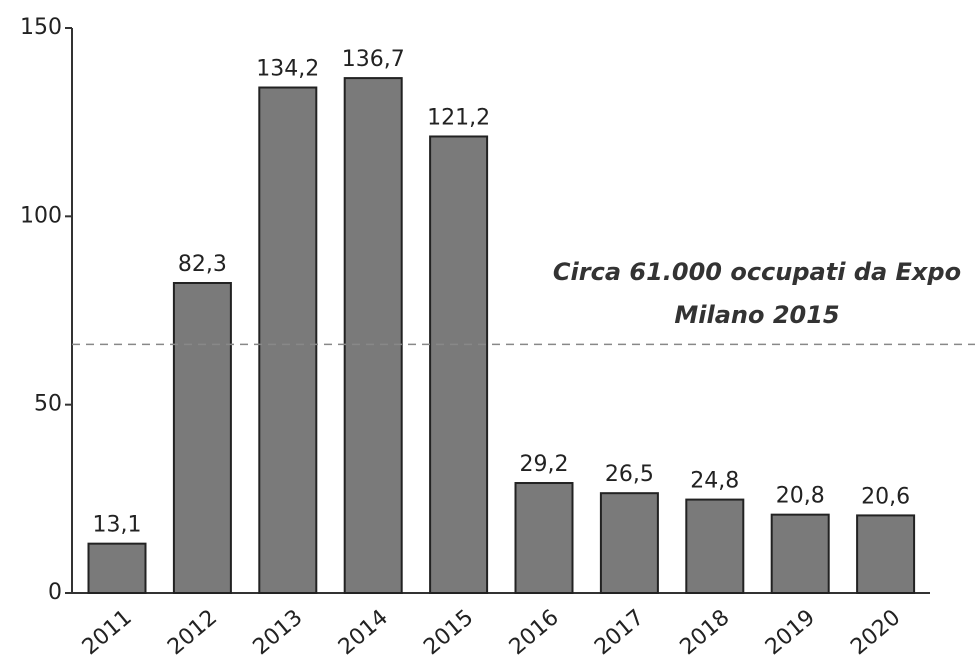  I want to click on value-label: 26,5, so click(629, 474).